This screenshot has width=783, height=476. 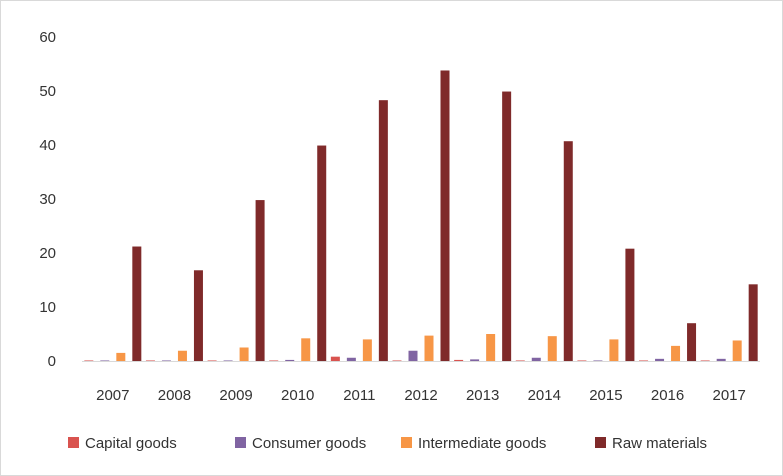 What do you see at coordinates (198, 315) in the screenshot?
I see `bar-raw-materials-2008` at bounding box center [198, 315].